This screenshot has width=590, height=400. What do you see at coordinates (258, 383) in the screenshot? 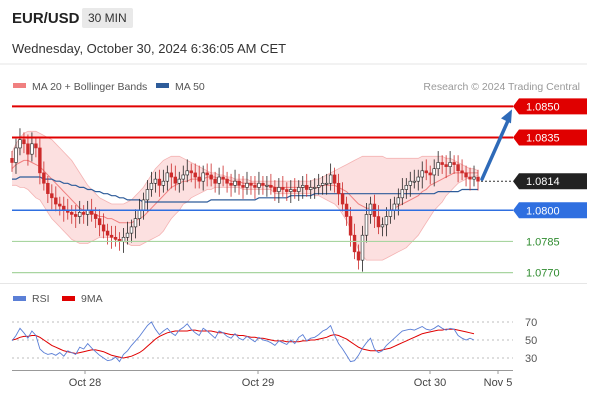
I see `x-tick-label: Oct 29` at bounding box center [258, 383].